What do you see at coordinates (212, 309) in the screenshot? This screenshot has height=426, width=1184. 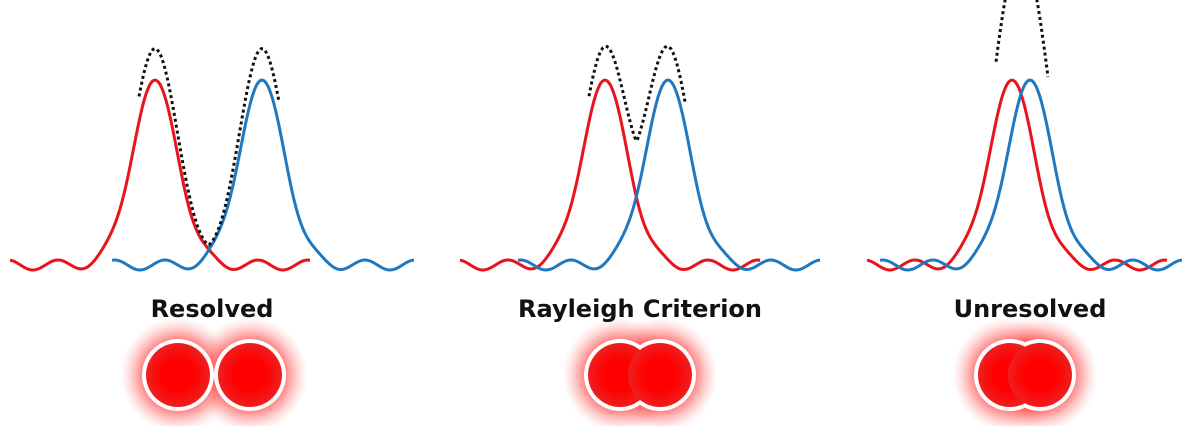 I see `panel-label: Resolved` at bounding box center [212, 309].